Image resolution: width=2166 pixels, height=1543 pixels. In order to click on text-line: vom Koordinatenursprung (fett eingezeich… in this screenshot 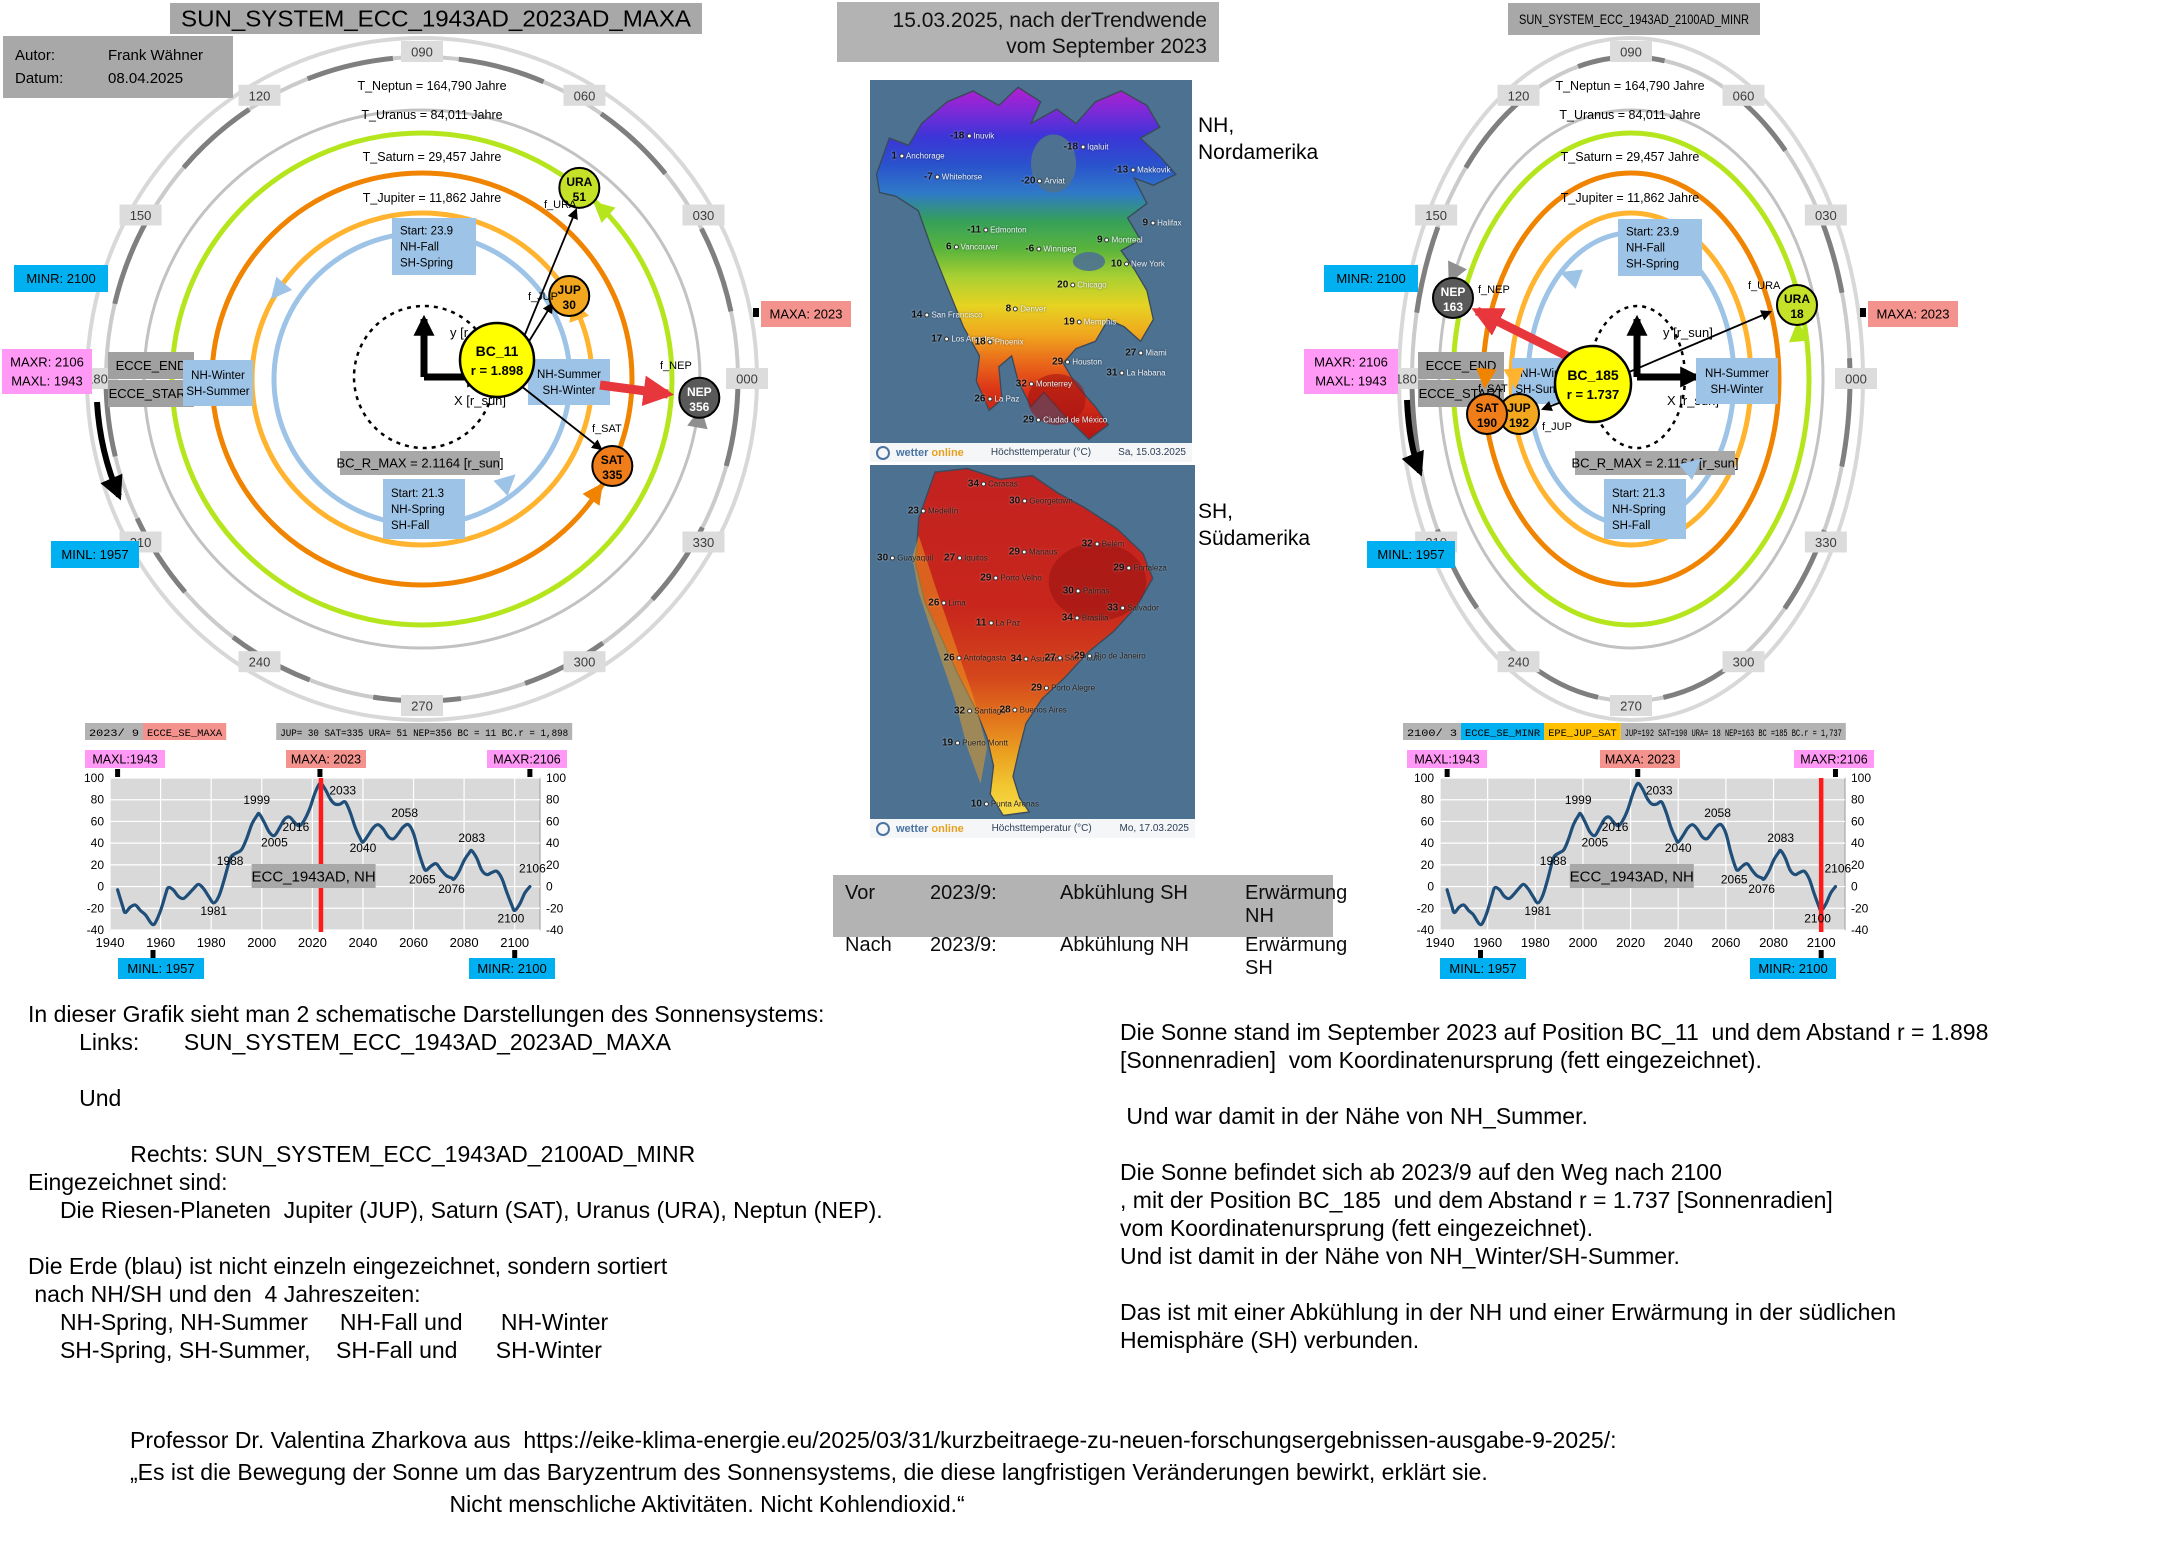, I will do `click(1357, 1228)`.